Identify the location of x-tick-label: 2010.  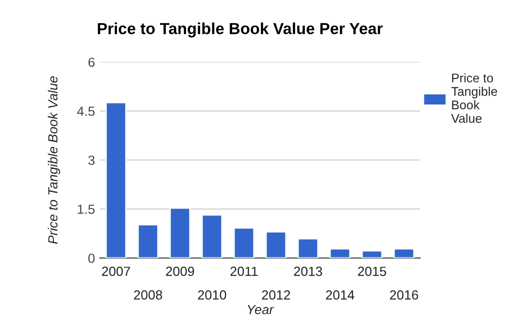
(212, 295).